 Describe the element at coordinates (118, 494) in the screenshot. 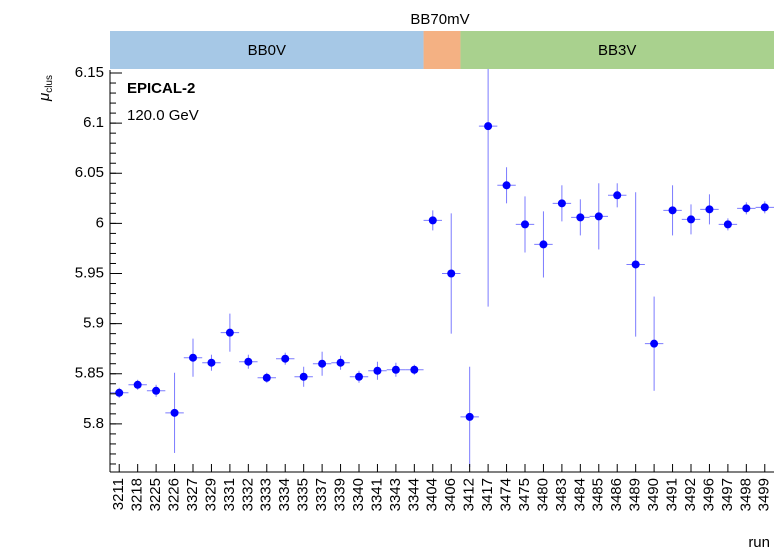

I see `x-tick-label: 3211` at that location.